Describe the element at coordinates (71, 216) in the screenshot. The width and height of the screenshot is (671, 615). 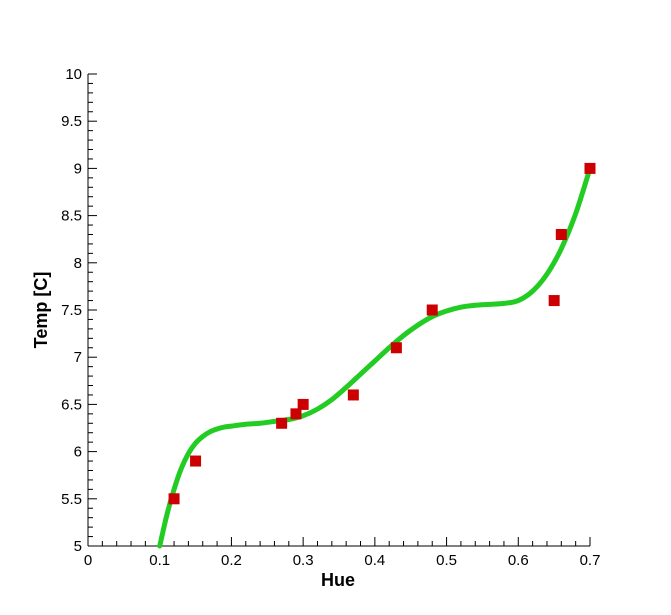
I see `y-tick-label: 8.5` at that location.